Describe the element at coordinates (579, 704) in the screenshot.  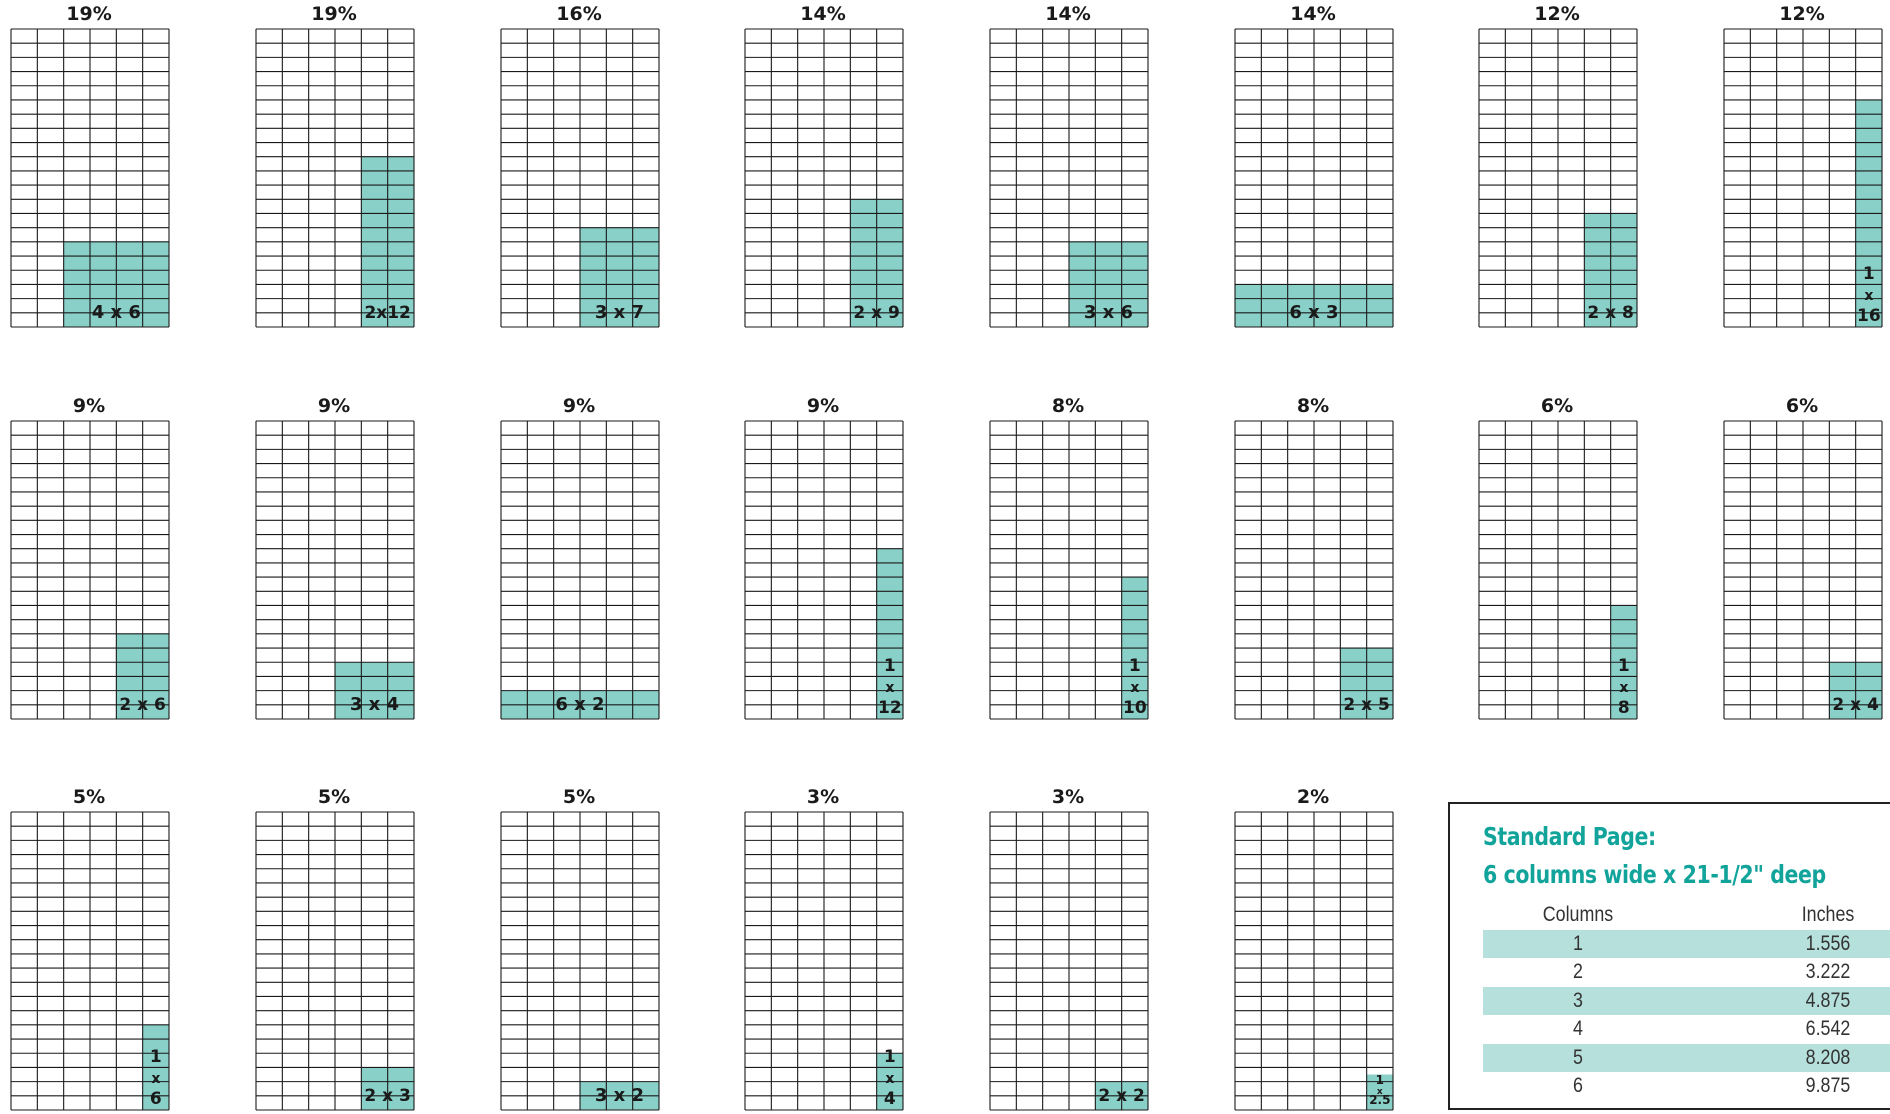
I see `ad-size-label: 6 x 2` at that location.